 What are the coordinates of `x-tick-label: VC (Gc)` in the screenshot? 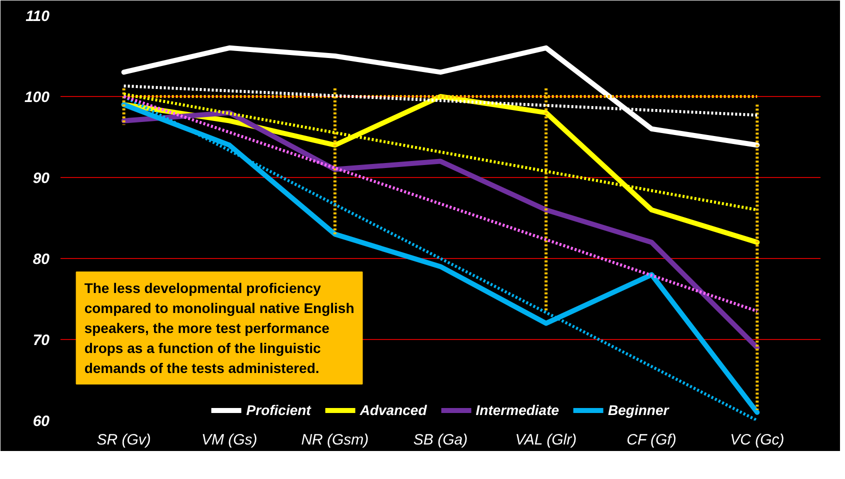 It's located at (757, 440).